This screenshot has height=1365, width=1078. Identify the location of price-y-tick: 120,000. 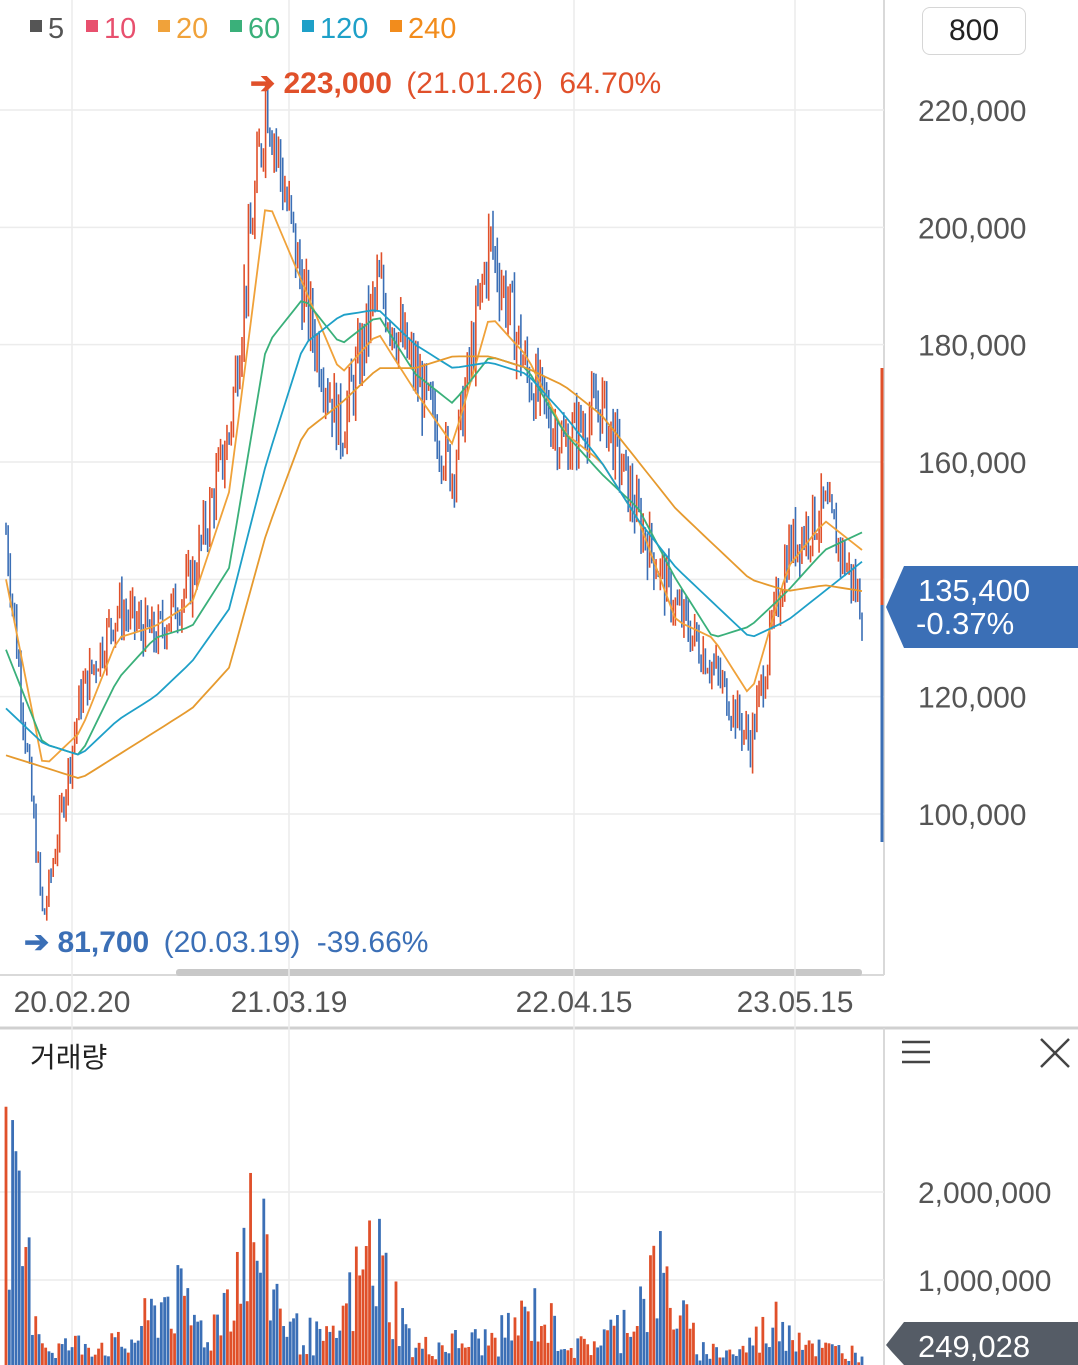
(972, 698).